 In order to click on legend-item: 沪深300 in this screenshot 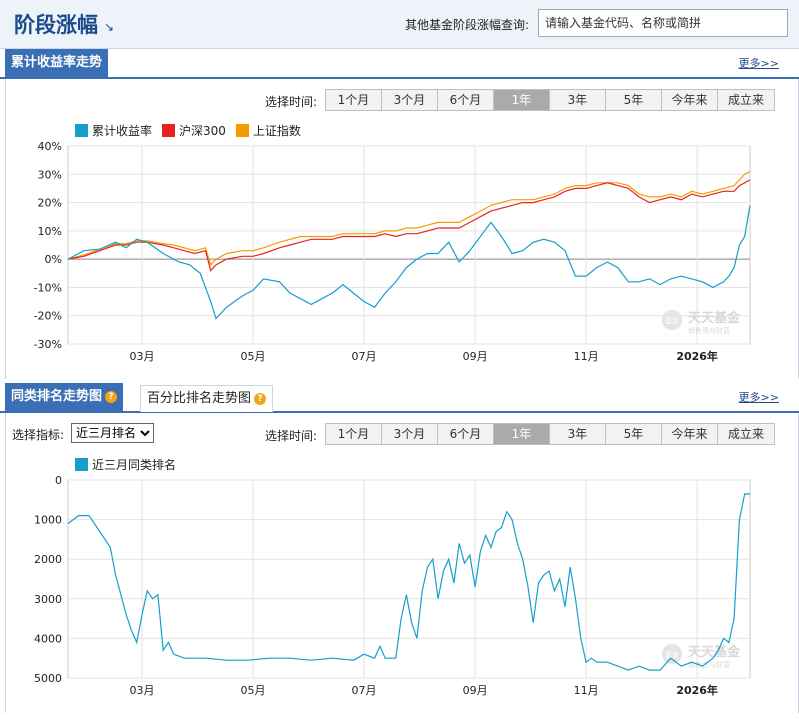, I will do `click(194, 130)`.